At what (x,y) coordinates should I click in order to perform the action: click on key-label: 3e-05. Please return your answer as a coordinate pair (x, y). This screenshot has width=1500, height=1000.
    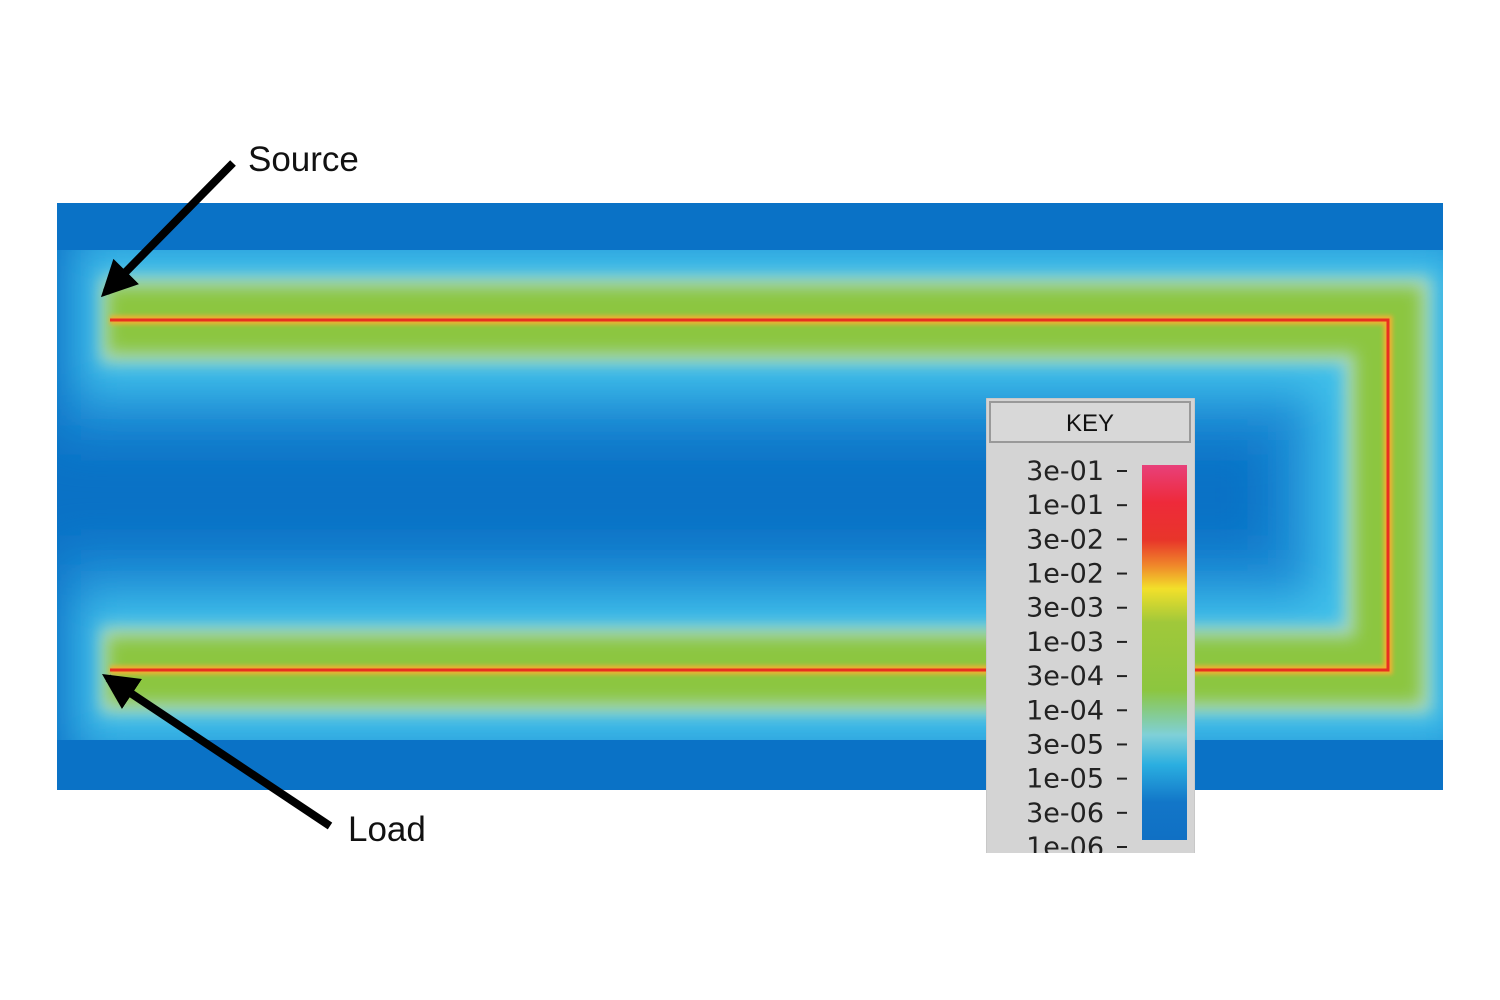
    Looking at the image, I should click on (1065, 744).